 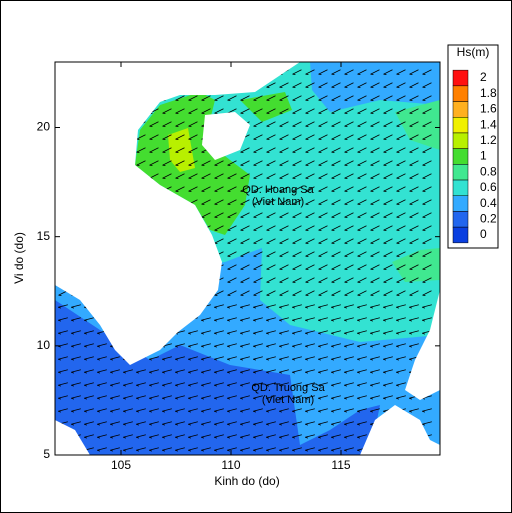 What do you see at coordinates (488, 140) in the screenshot?
I see `colorbar-label: 1.2` at bounding box center [488, 140].